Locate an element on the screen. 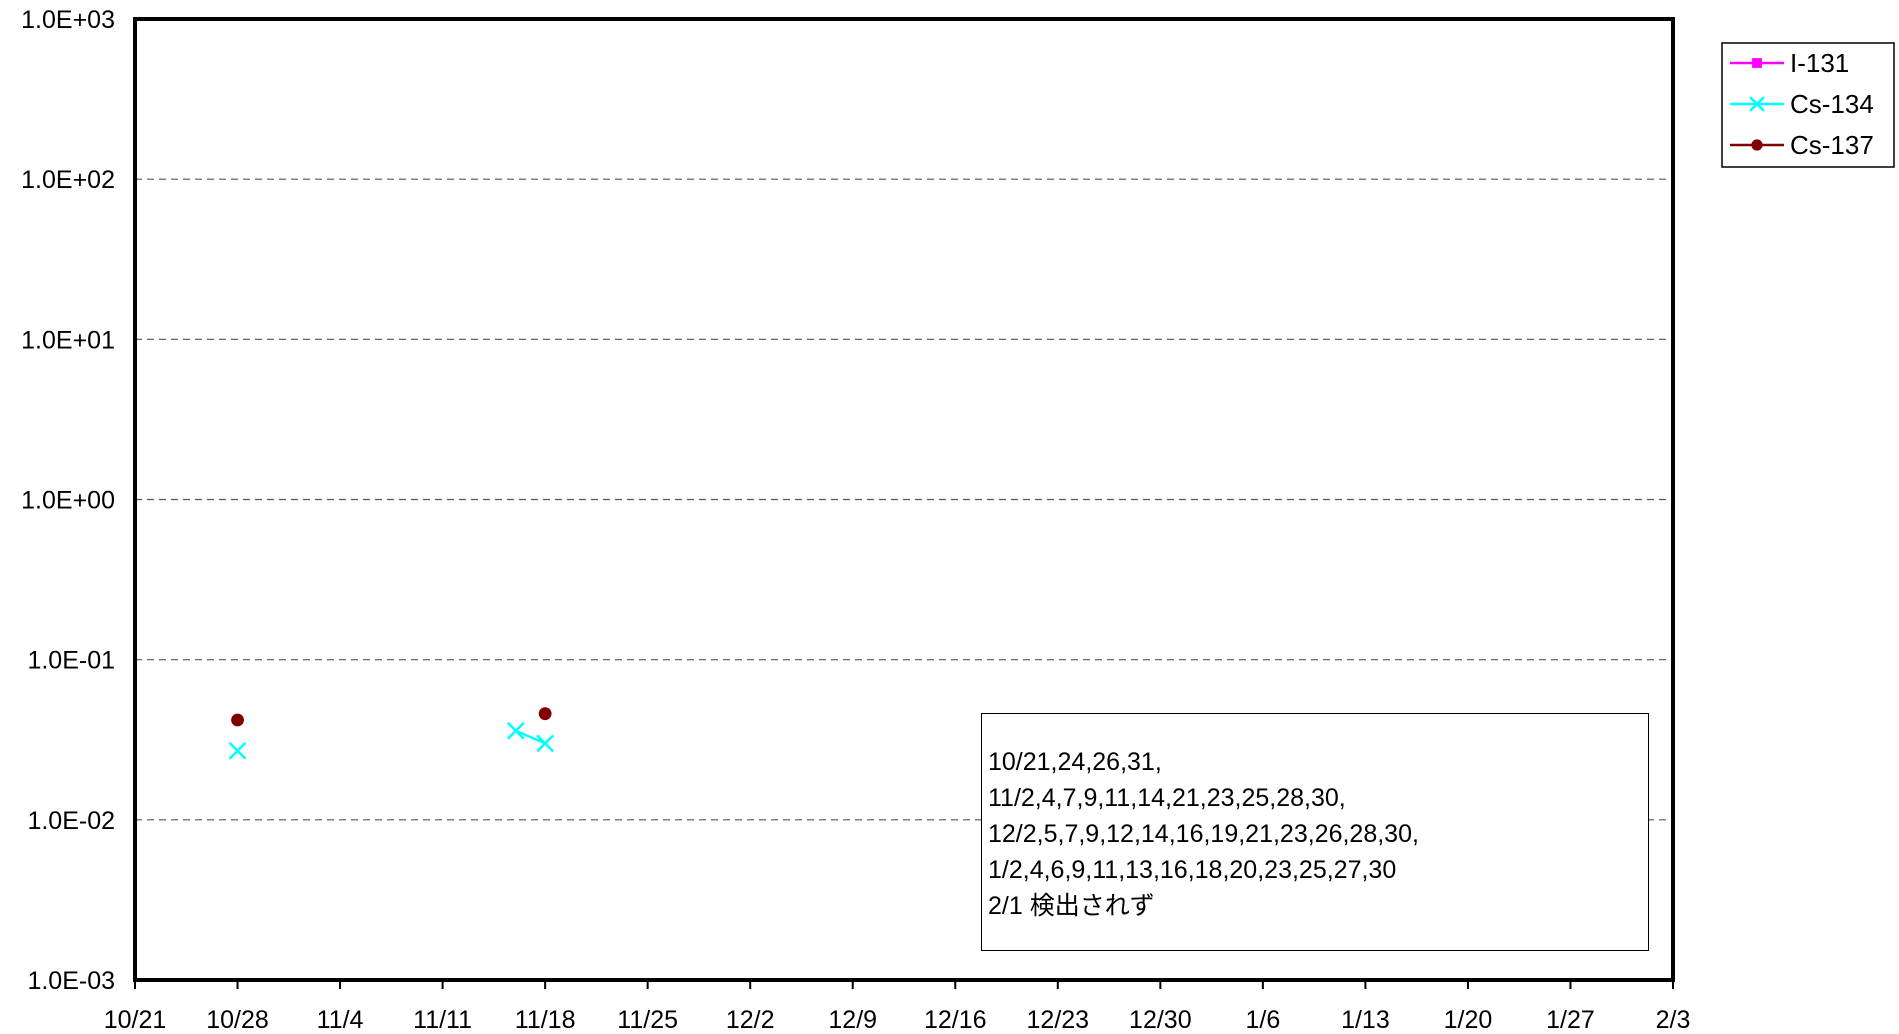 The width and height of the screenshot is (1899, 1034). legend: I-131 Cs-134 Cs-137 is located at coordinates (1808, 105).